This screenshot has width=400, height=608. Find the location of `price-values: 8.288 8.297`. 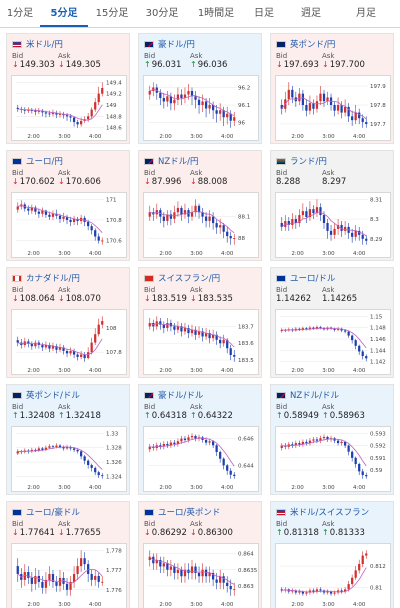

price-values: 8.288 8.297 is located at coordinates (322, 182).